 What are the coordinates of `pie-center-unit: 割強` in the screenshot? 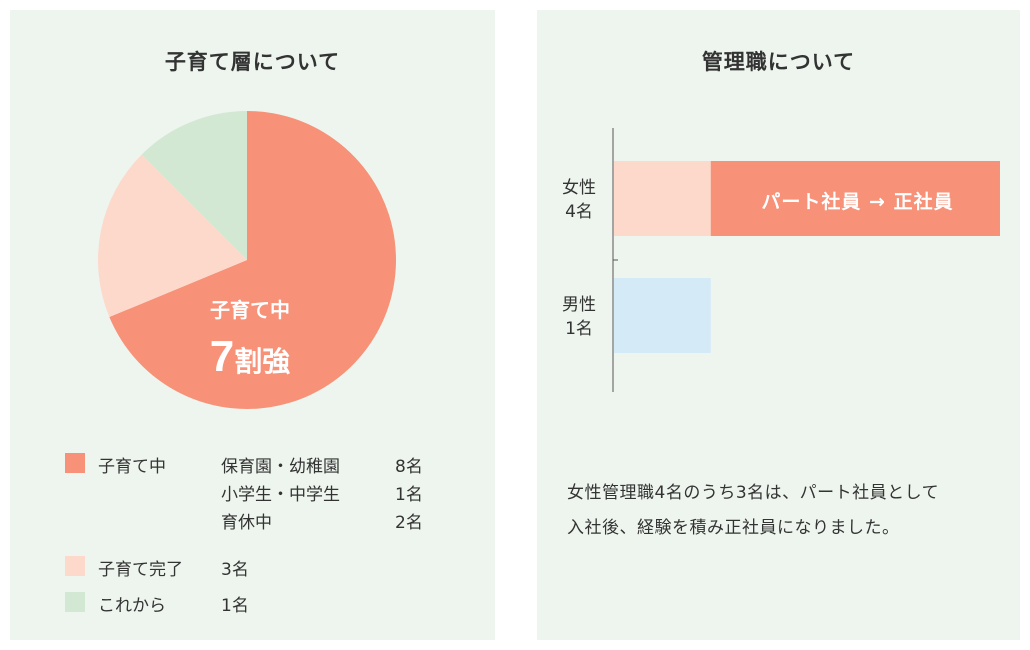 It's located at (262, 361).